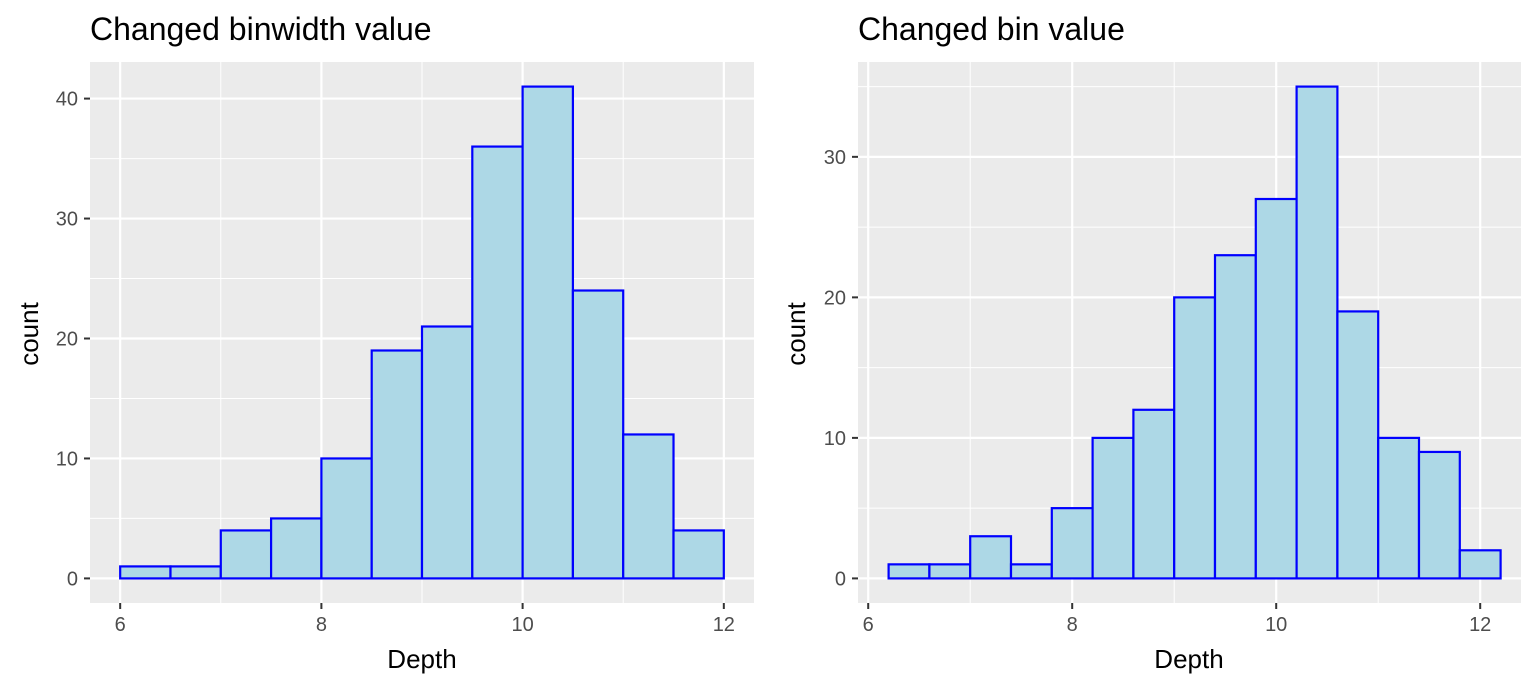  I want to click on y-tick-label: 40, so click(67, 100).